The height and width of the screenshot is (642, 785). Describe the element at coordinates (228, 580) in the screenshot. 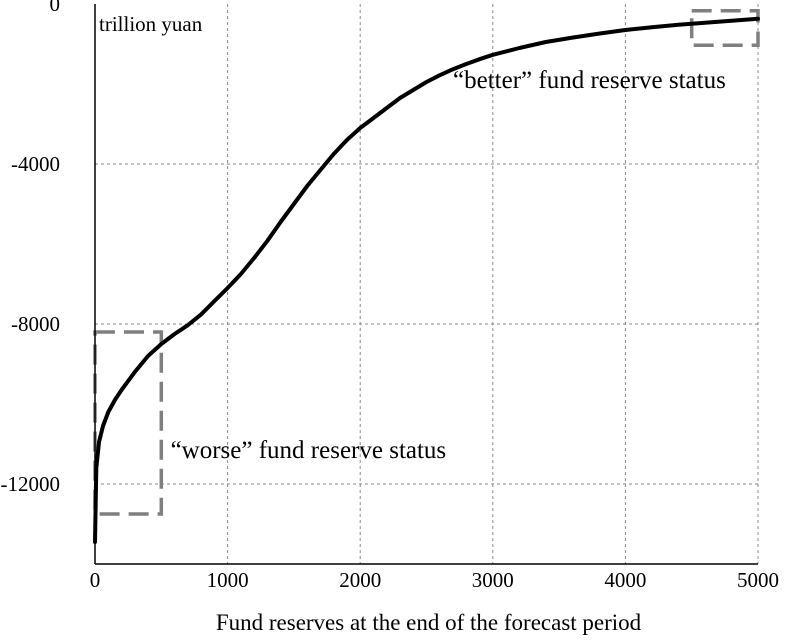

I see `x-tick-label-1: 1000` at that location.